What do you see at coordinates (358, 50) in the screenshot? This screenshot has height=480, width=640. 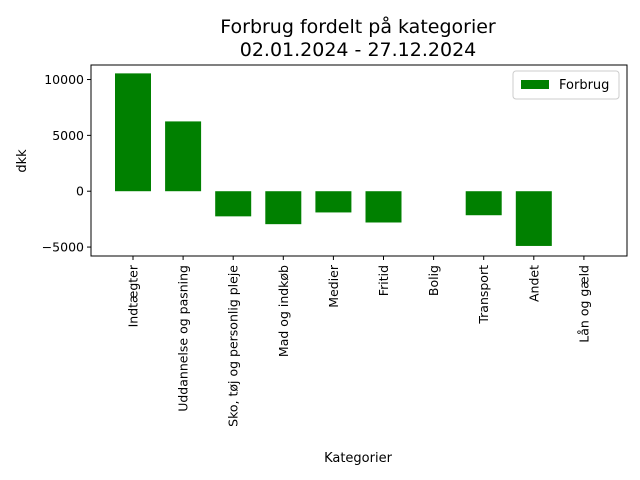 I see `chart-subtitle: 02.01.2024 - 27.12.2024` at bounding box center [358, 50].